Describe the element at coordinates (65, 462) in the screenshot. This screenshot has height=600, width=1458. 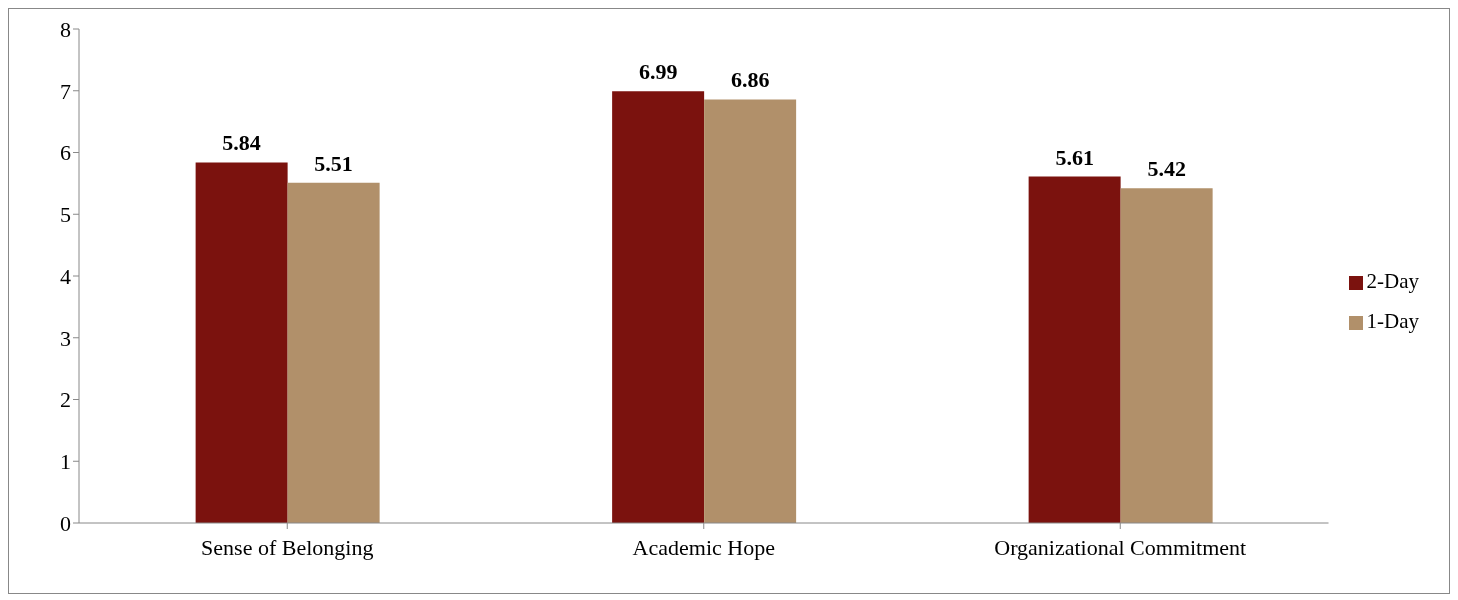
I see `y-tick-label: 1` at that location.